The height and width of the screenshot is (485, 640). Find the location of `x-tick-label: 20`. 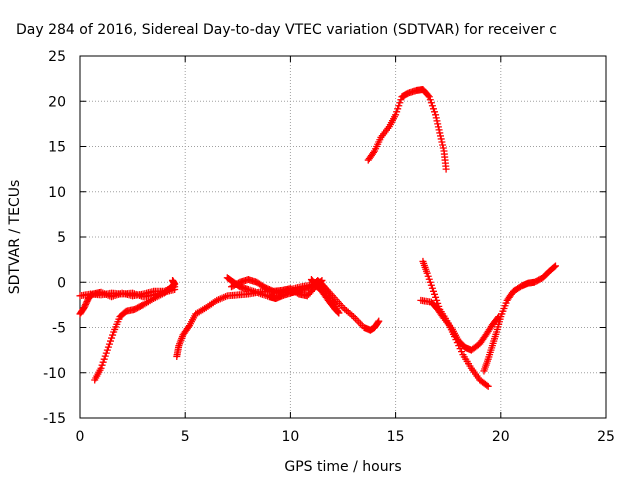

x-tick-label: 20 is located at coordinates (501, 437).